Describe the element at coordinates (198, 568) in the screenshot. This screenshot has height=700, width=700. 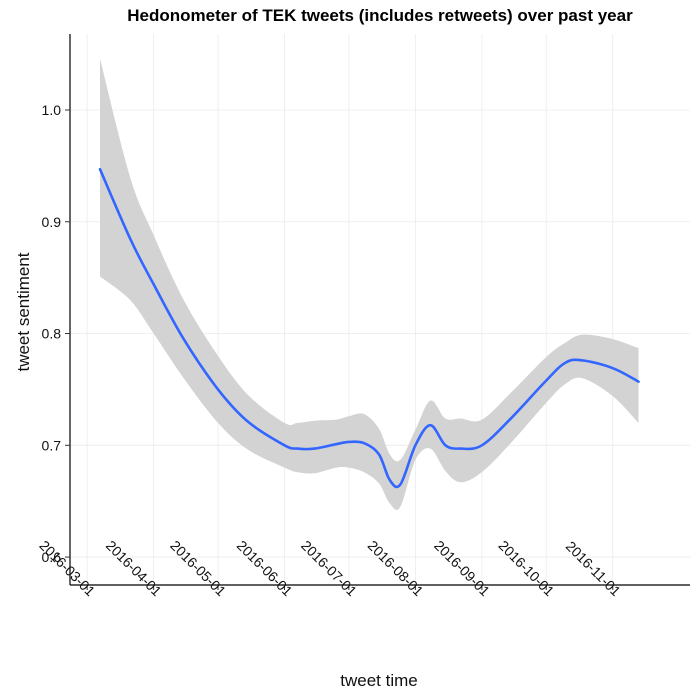
I see `x-tick-label: 2016-05-01` at that location.